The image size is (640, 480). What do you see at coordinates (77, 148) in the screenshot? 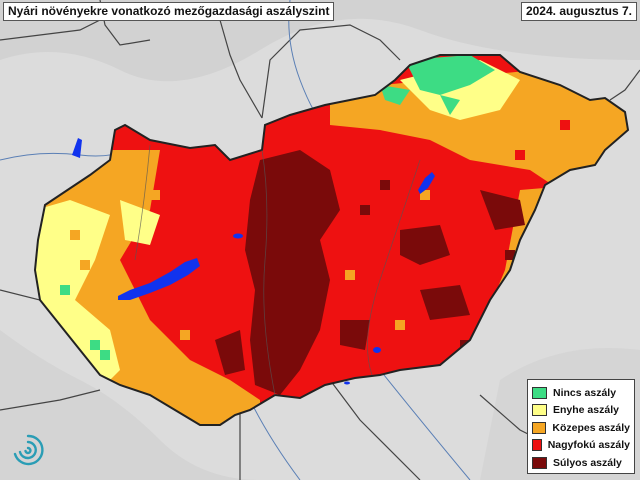
I see `lake-ferto` at bounding box center [77, 148].